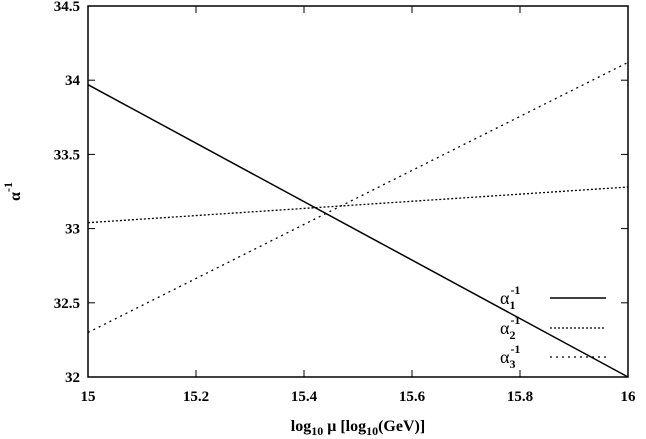 The image size is (646, 439). Describe the element at coordinates (67, 304) in the screenshot. I see `y-tick-label: 32.5` at that location.